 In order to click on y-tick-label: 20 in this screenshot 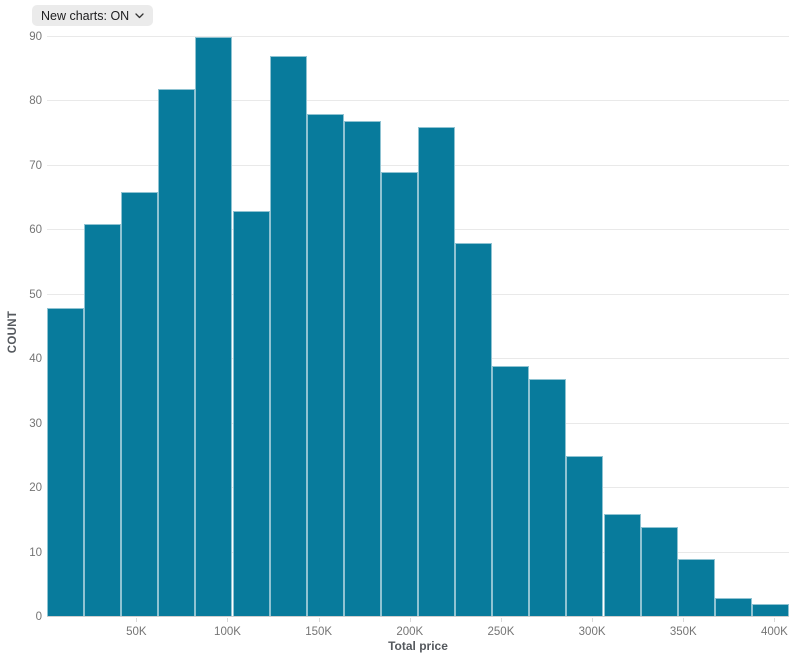, I will do `click(35, 488)`.